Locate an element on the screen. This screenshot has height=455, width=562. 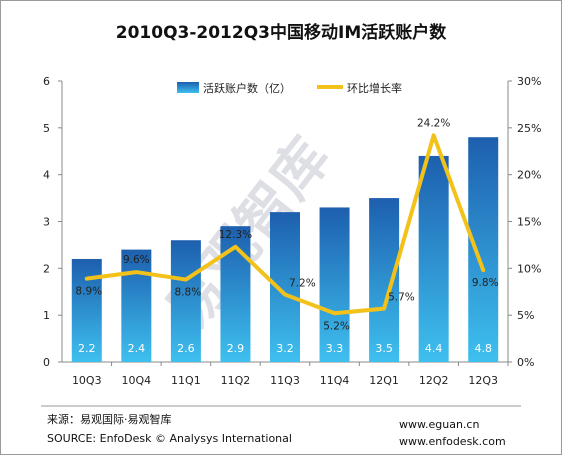
line-value-label: 24.2% is located at coordinates (433, 123).